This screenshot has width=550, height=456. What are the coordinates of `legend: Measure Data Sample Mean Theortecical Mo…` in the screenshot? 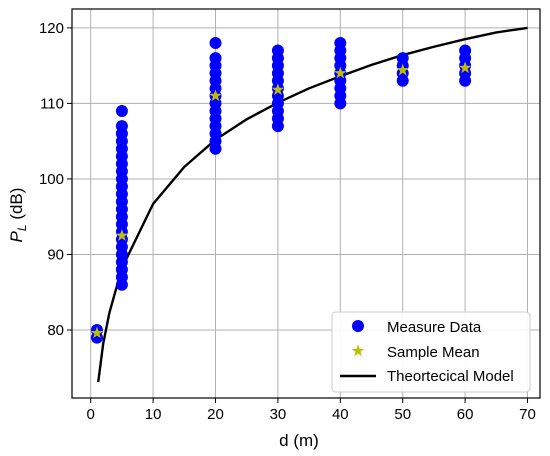 It's located at (431, 352).